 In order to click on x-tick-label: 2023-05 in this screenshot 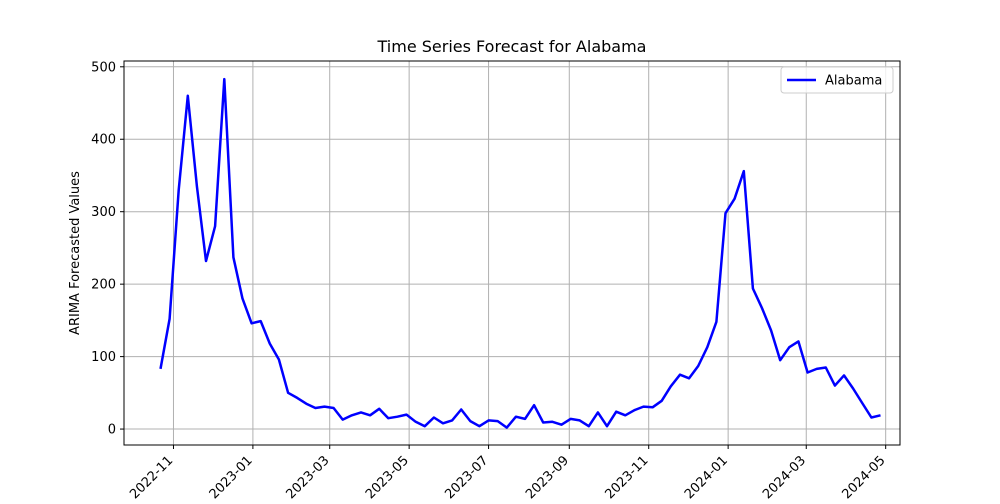, I will do `click(387, 476)`.